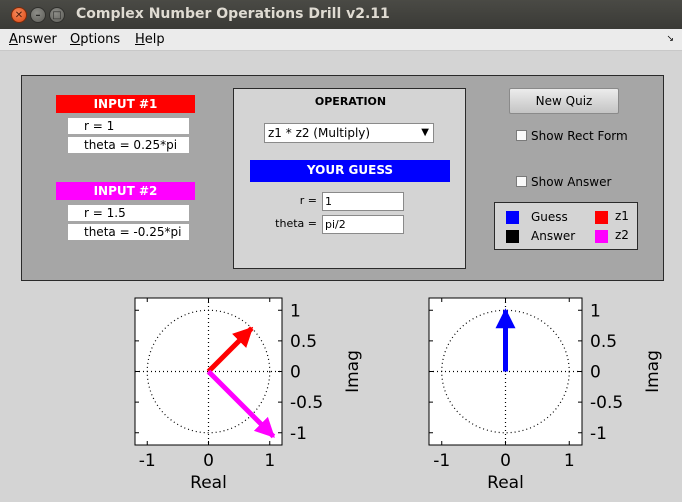 The height and width of the screenshot is (502, 682). Describe the element at coordinates (308, 200) in the screenshot. I see `guess-r-label: r =` at that location.